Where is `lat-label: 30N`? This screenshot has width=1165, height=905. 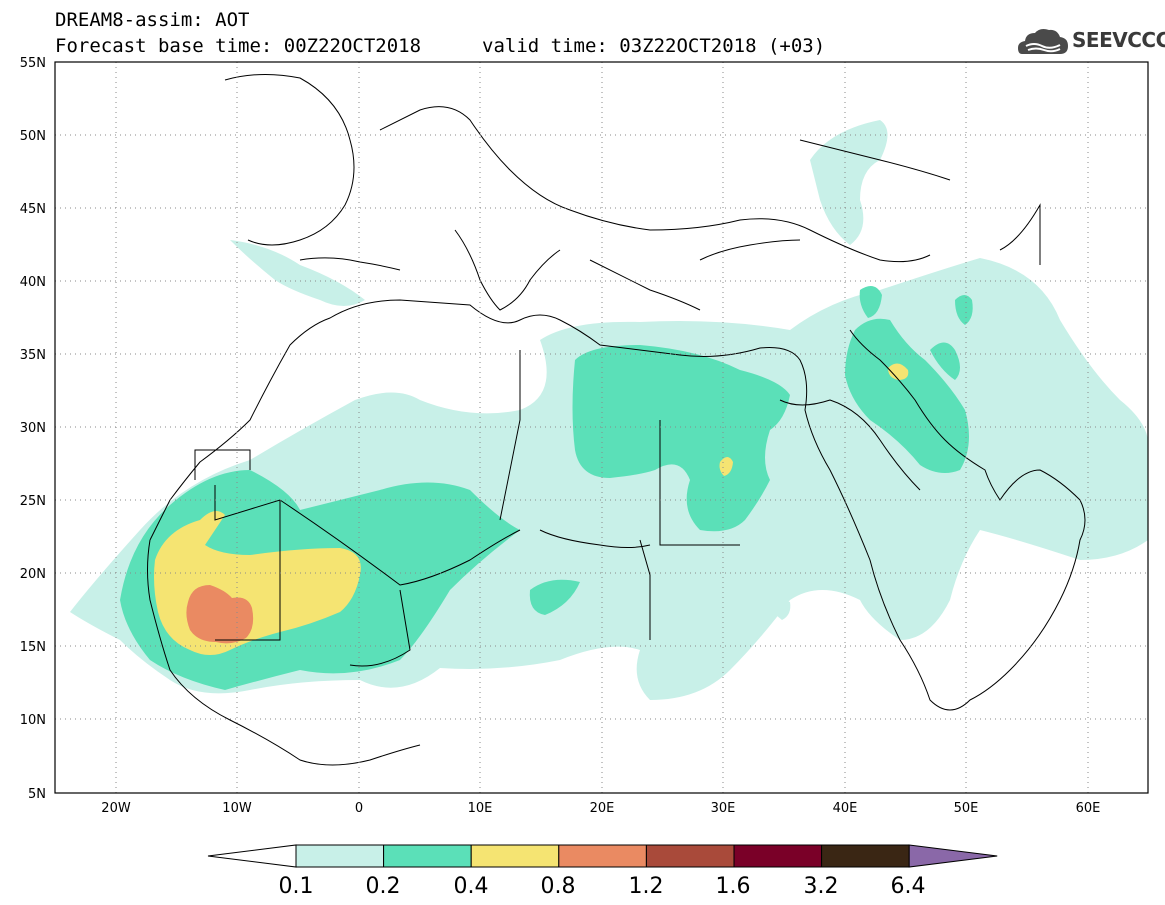
lat-label: 30N is located at coordinates (33, 428).